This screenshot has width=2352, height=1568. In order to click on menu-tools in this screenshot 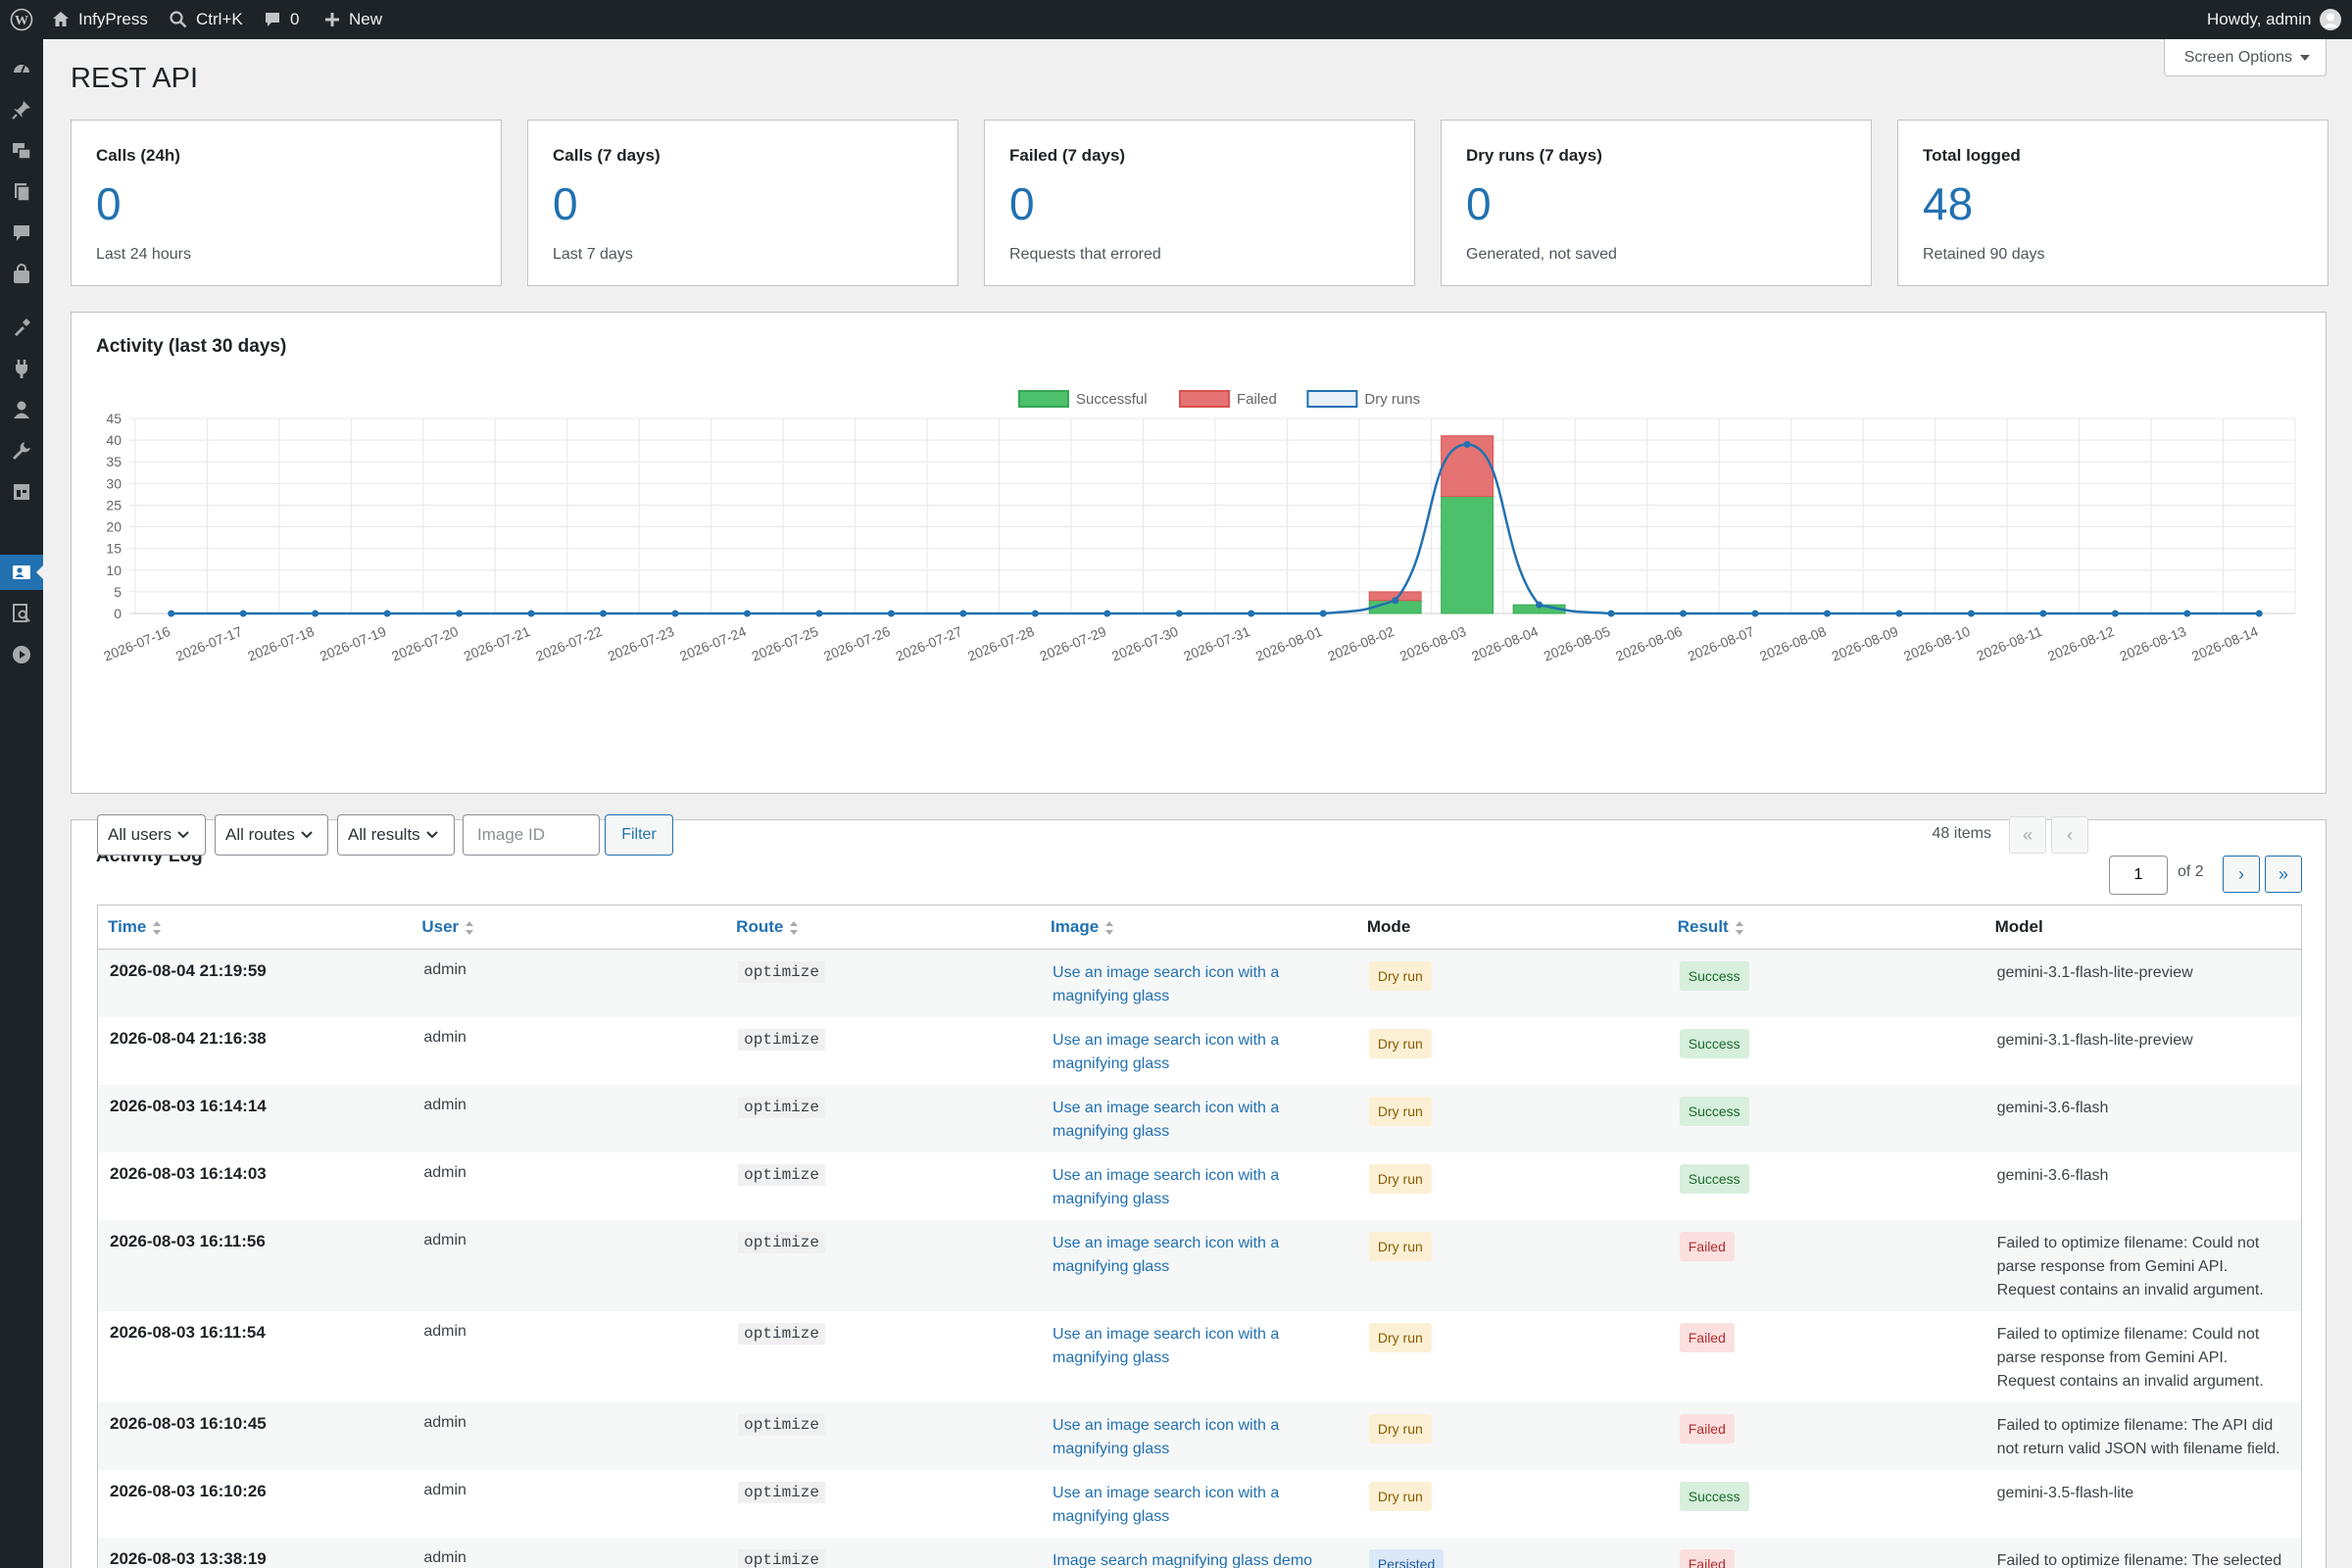, I will do `click(21, 450)`.